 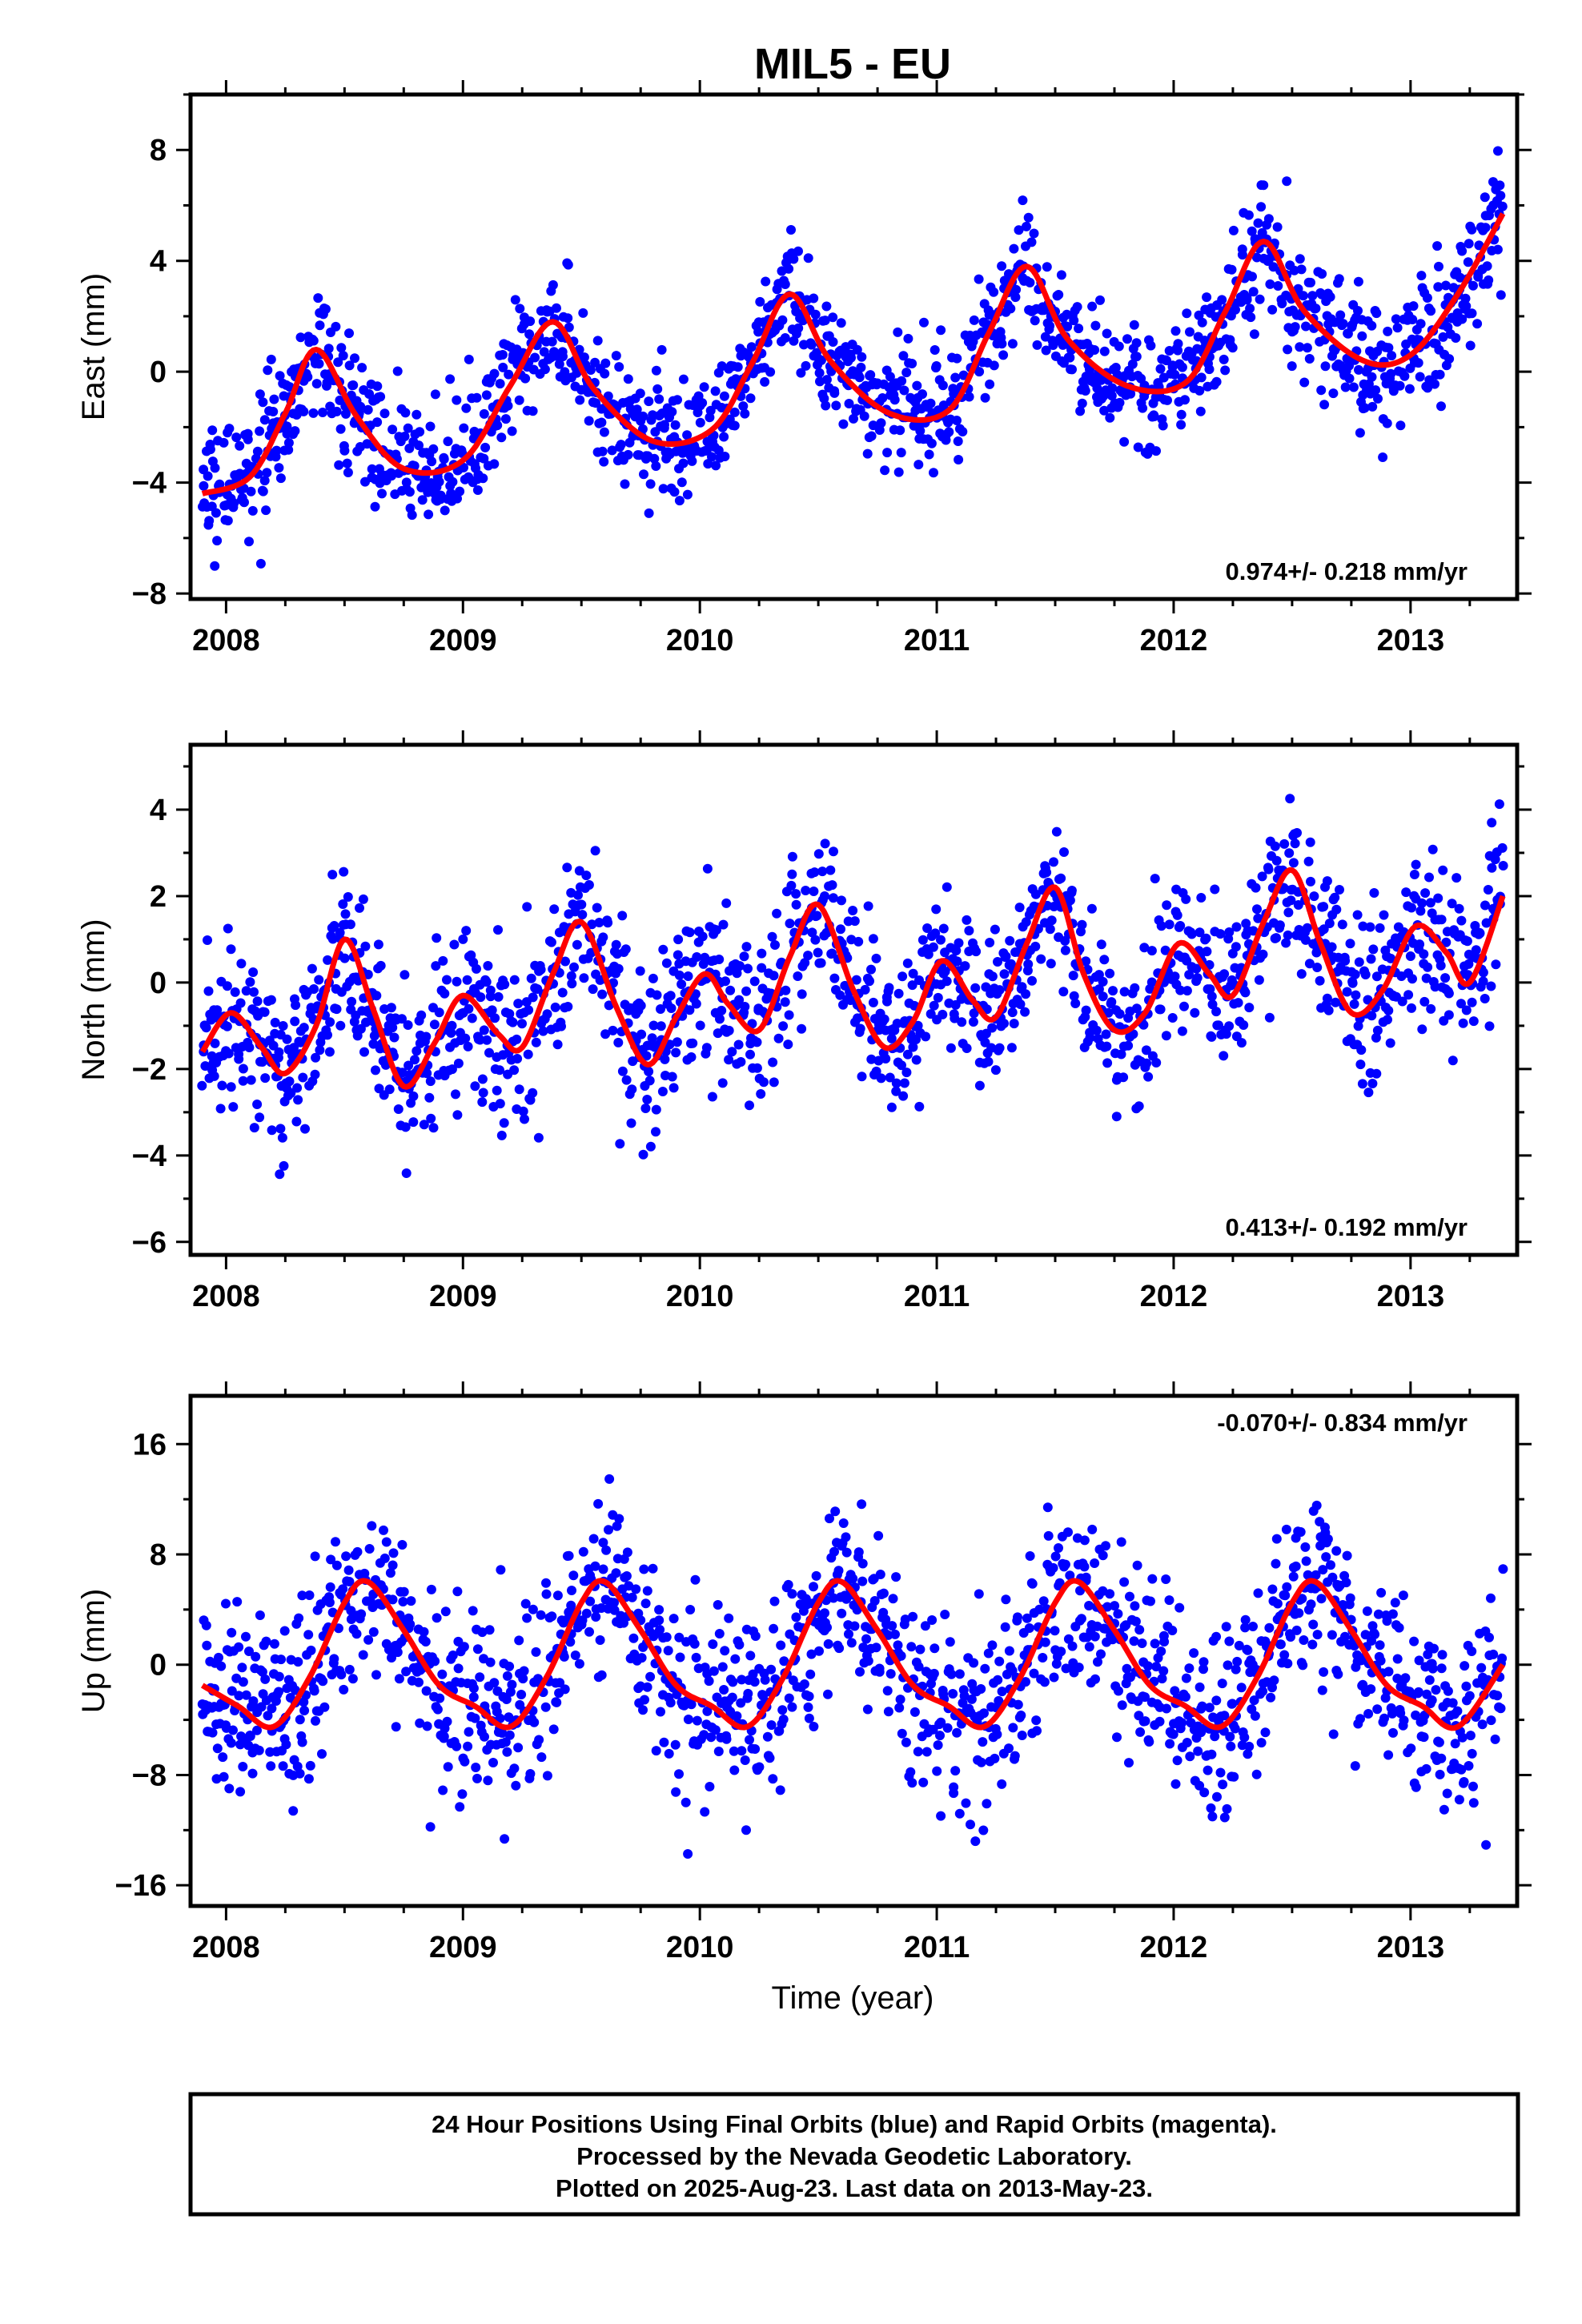 What do you see at coordinates (1174, 1296) in the screenshot?
I see `x-tick-label: 2012` at bounding box center [1174, 1296].